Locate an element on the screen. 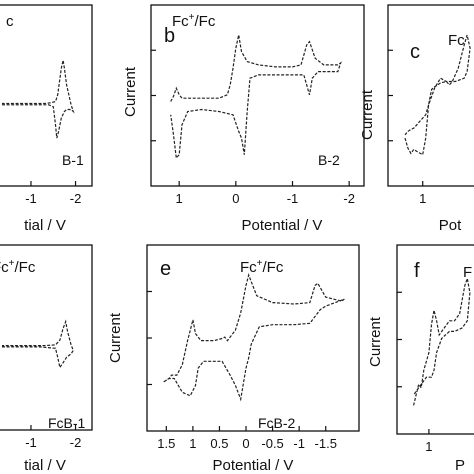  fc-reference-label: F is located at coordinates (467, 272).